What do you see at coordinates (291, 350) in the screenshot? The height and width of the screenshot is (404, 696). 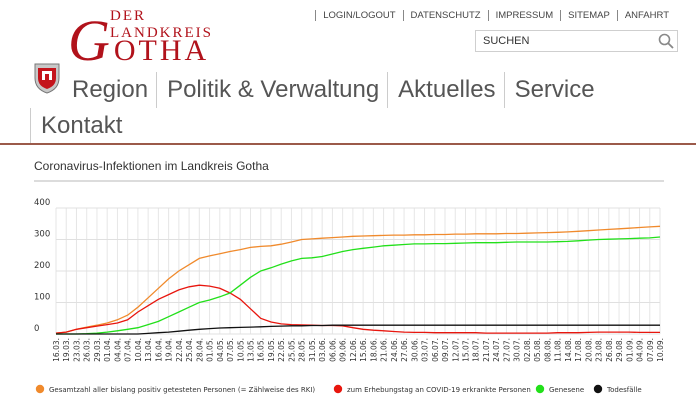 I see `x-tick-label: 25.05.` at bounding box center [291, 350].